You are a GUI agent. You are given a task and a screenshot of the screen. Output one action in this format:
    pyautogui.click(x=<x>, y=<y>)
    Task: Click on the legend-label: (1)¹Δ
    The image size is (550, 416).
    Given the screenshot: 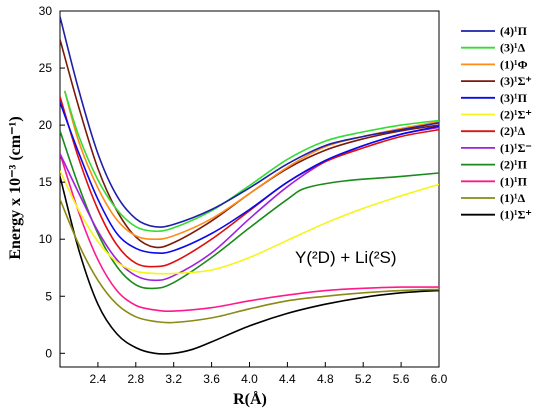 What is the action you would take?
    pyautogui.click(x=513, y=198)
    